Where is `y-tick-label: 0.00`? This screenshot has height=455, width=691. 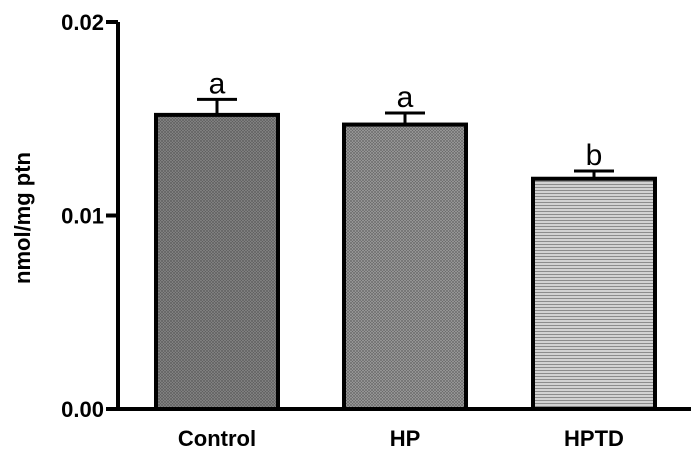
y-tick-label: 0.00 is located at coordinates (82, 409).